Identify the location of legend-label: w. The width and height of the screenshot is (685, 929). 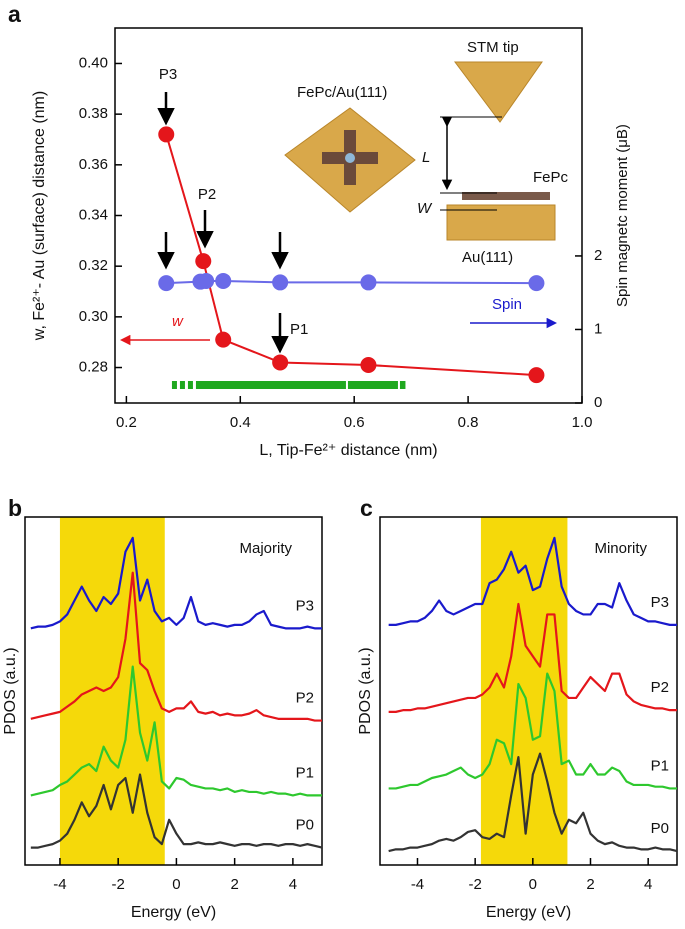
(178, 321).